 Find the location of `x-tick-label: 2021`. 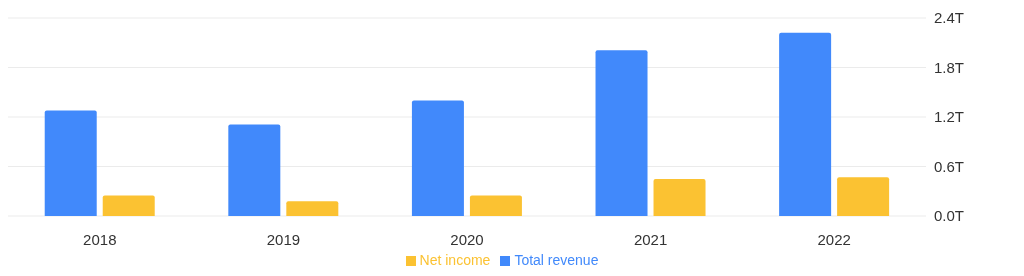

x-tick-label: 2021 is located at coordinates (650, 239).